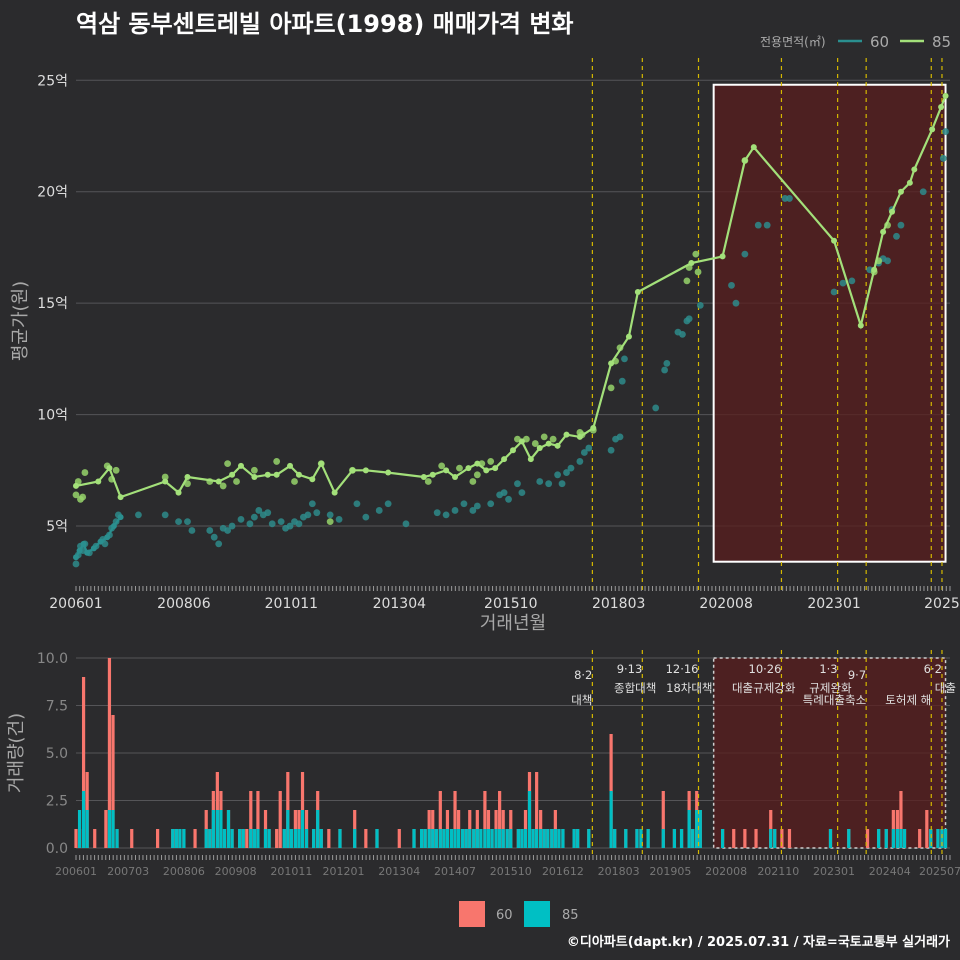  What do you see at coordinates (682, 669) in the screenshot?
I see `annotation-date: 12·16` at bounding box center [682, 669].